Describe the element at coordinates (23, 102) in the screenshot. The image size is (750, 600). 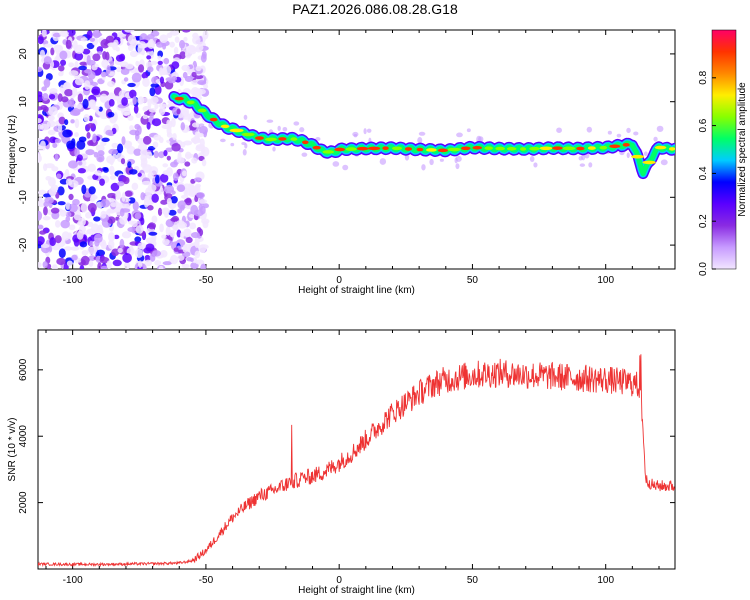
I see `y-tick-label: 10` at that location.